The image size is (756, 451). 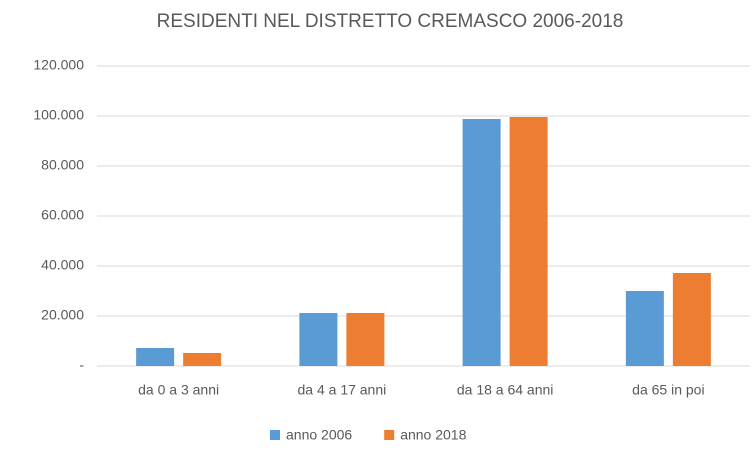 I want to click on x-tick-label: da 18 a 64 anni, so click(x=505, y=390).